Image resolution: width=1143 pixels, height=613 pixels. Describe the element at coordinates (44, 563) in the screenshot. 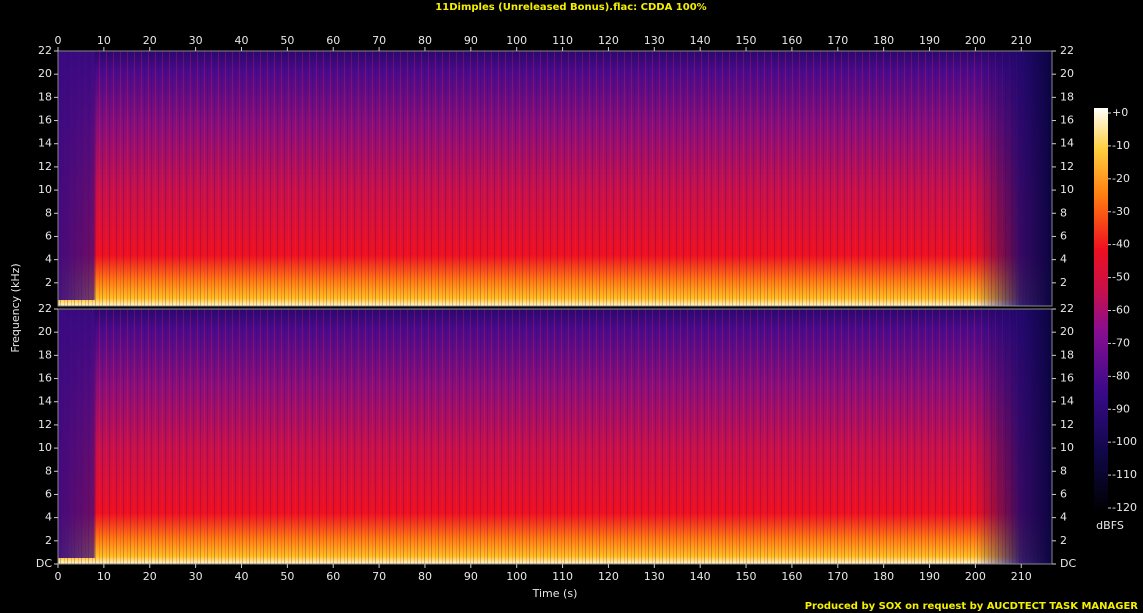

I see `y-tick-label: DC` at that location.